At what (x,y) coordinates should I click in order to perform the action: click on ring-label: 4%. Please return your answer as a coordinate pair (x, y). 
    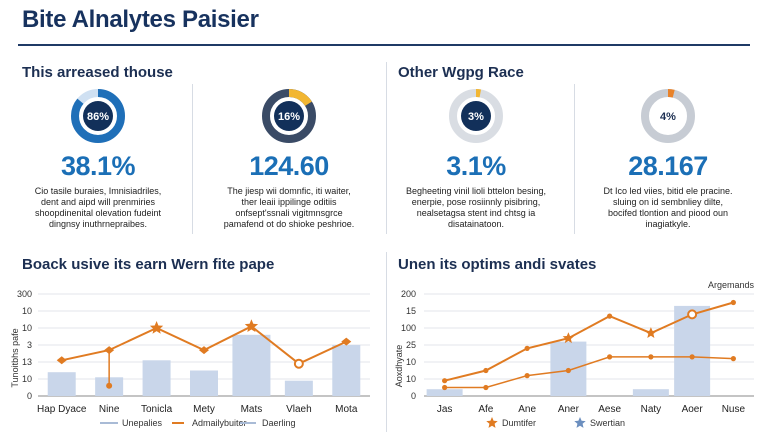
    Looking at the image, I should click on (668, 117).